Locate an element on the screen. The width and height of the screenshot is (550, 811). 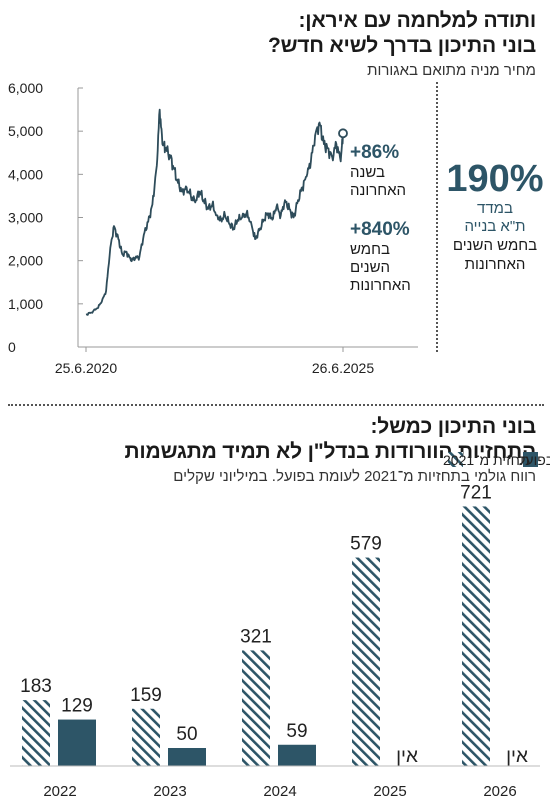
legend-label-forecast: תחזית מ־2021 is located at coordinates (486, 460).